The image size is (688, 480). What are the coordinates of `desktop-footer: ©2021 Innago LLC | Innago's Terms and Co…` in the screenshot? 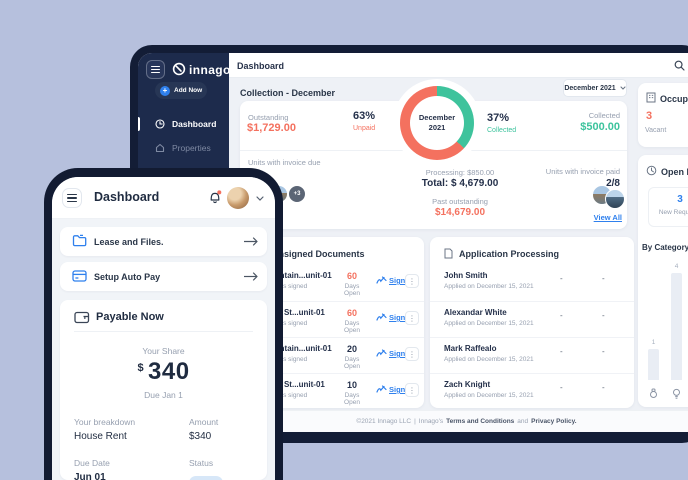 It's located at (458, 421).